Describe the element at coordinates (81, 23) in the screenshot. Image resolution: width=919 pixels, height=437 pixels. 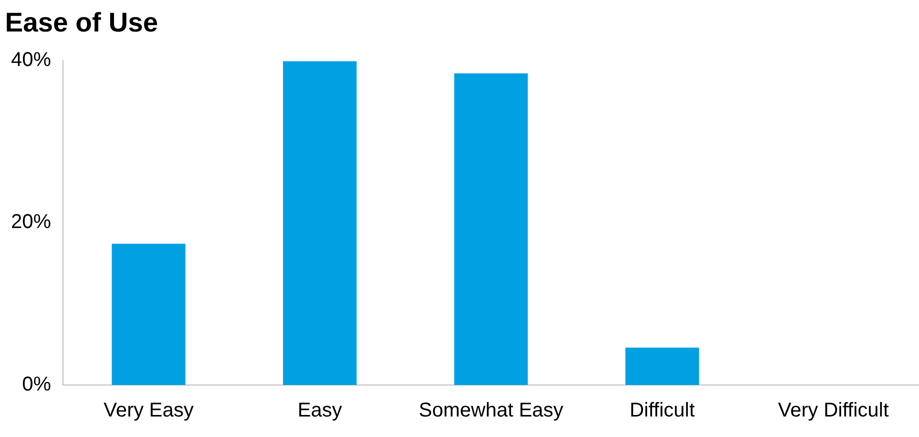
I see `chart-title: Ease of Use` at that location.